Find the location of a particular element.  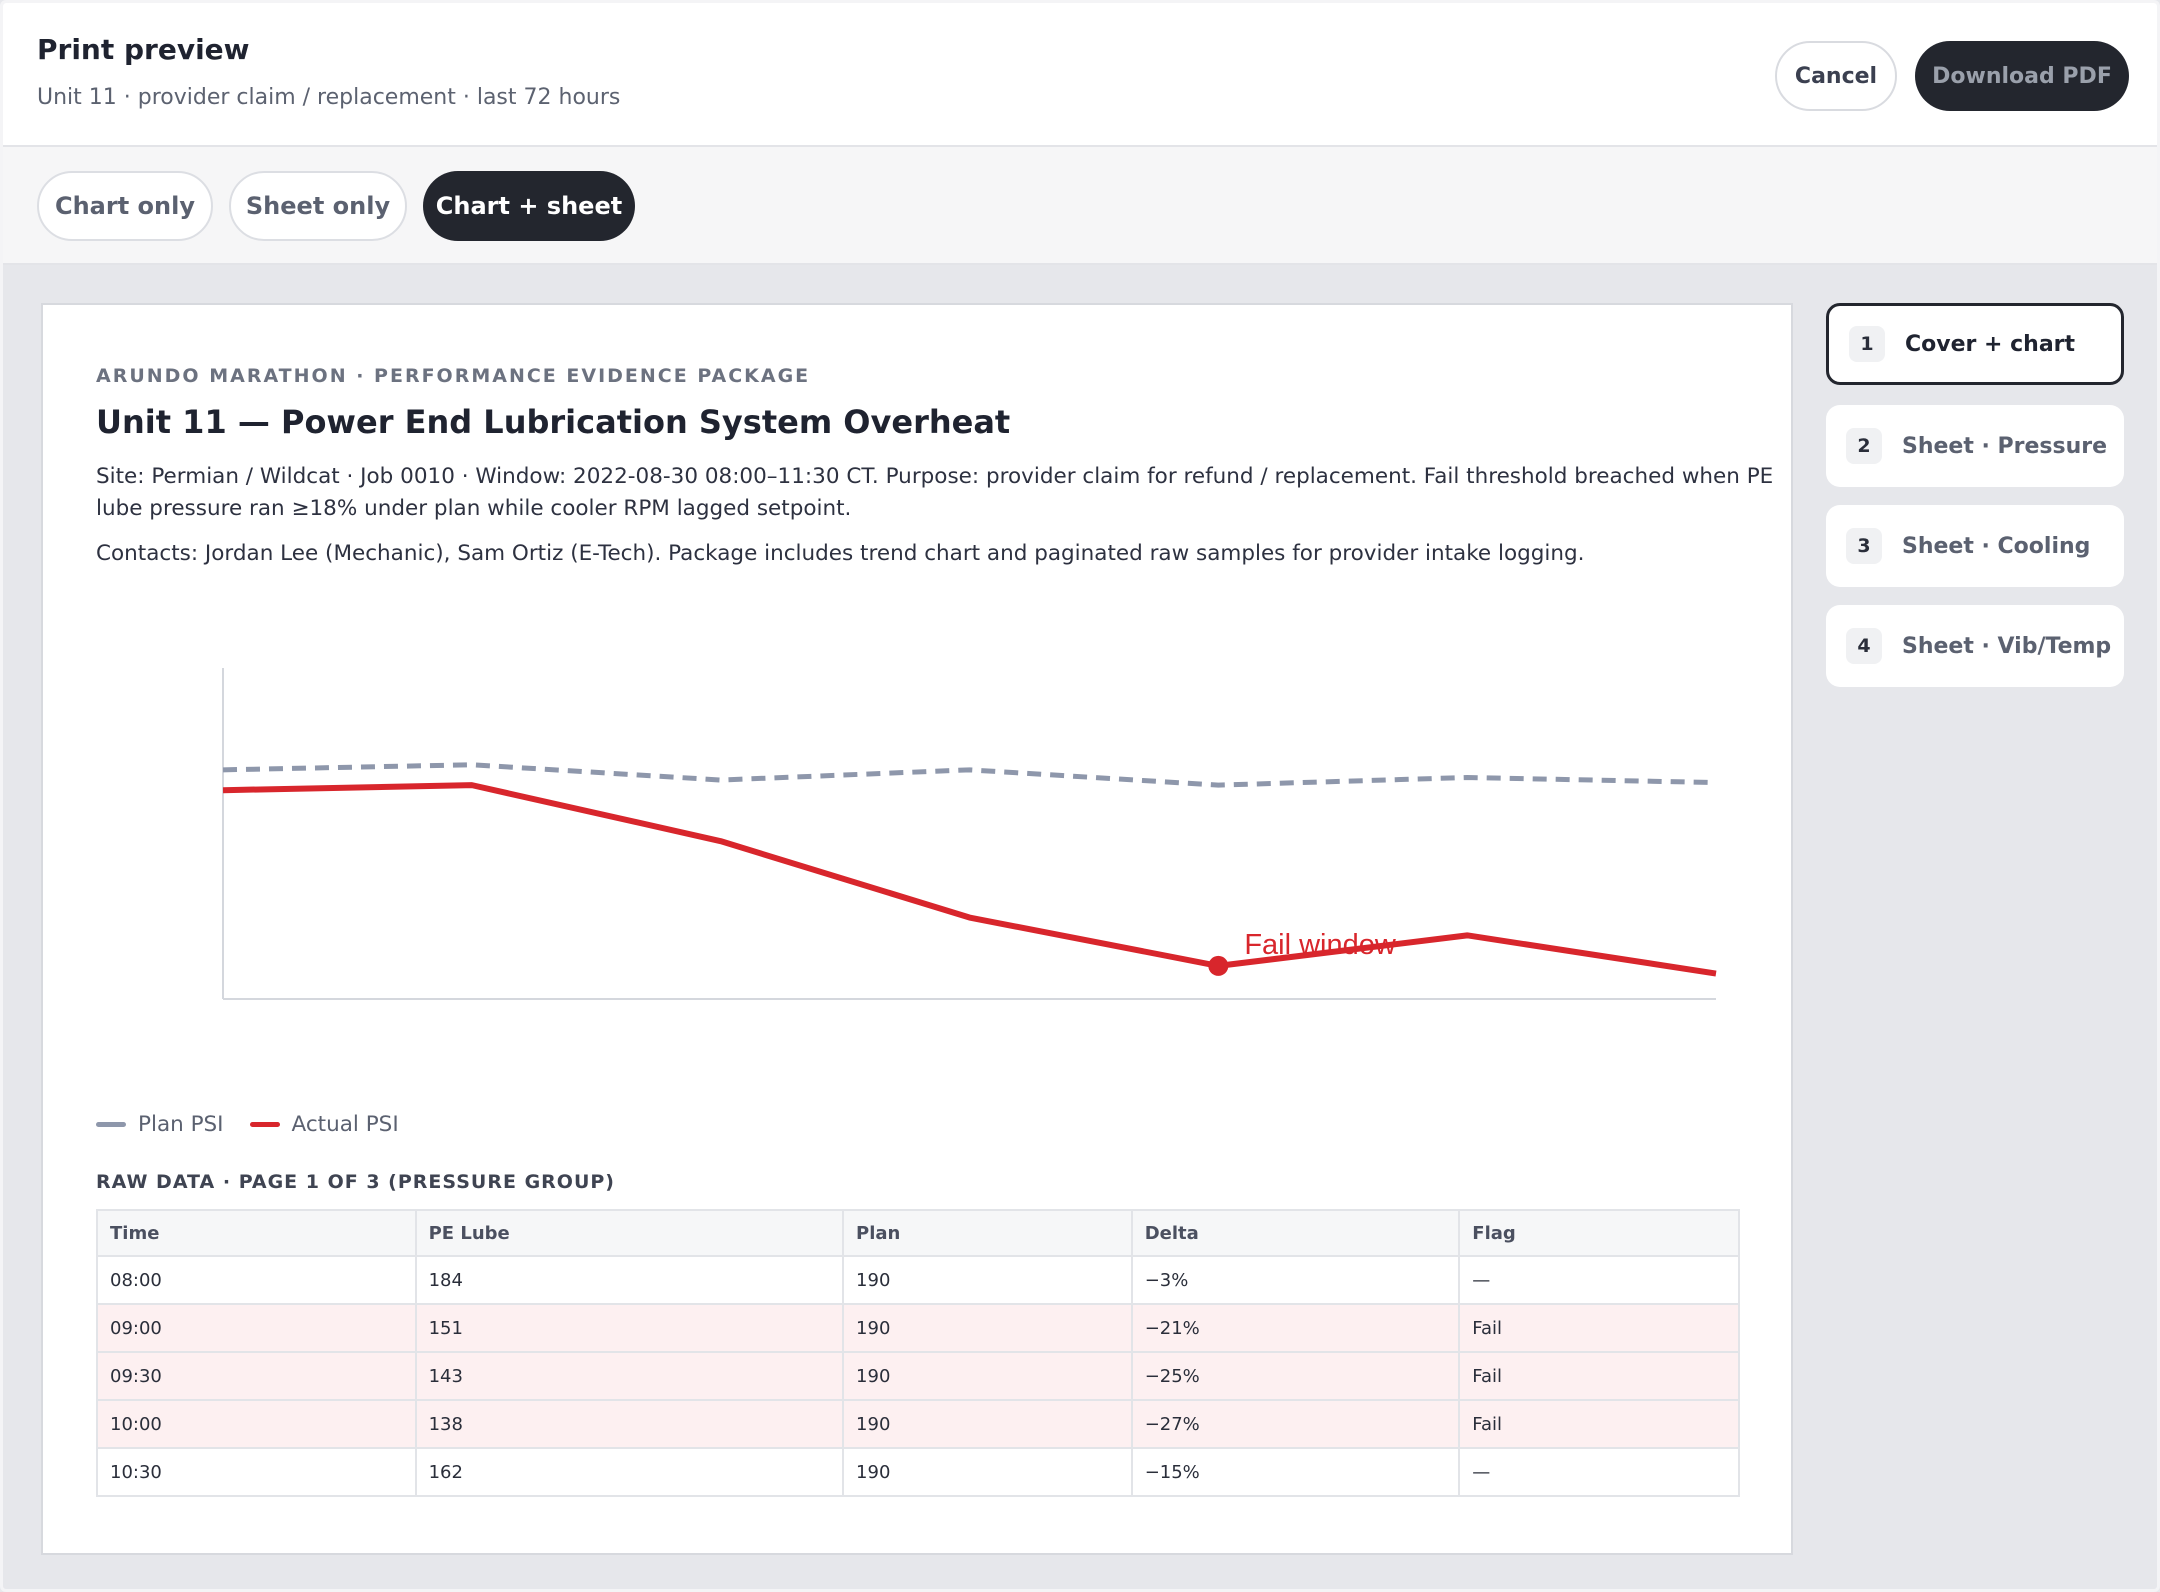

cell-delta: −21% is located at coordinates (1295, 1328).